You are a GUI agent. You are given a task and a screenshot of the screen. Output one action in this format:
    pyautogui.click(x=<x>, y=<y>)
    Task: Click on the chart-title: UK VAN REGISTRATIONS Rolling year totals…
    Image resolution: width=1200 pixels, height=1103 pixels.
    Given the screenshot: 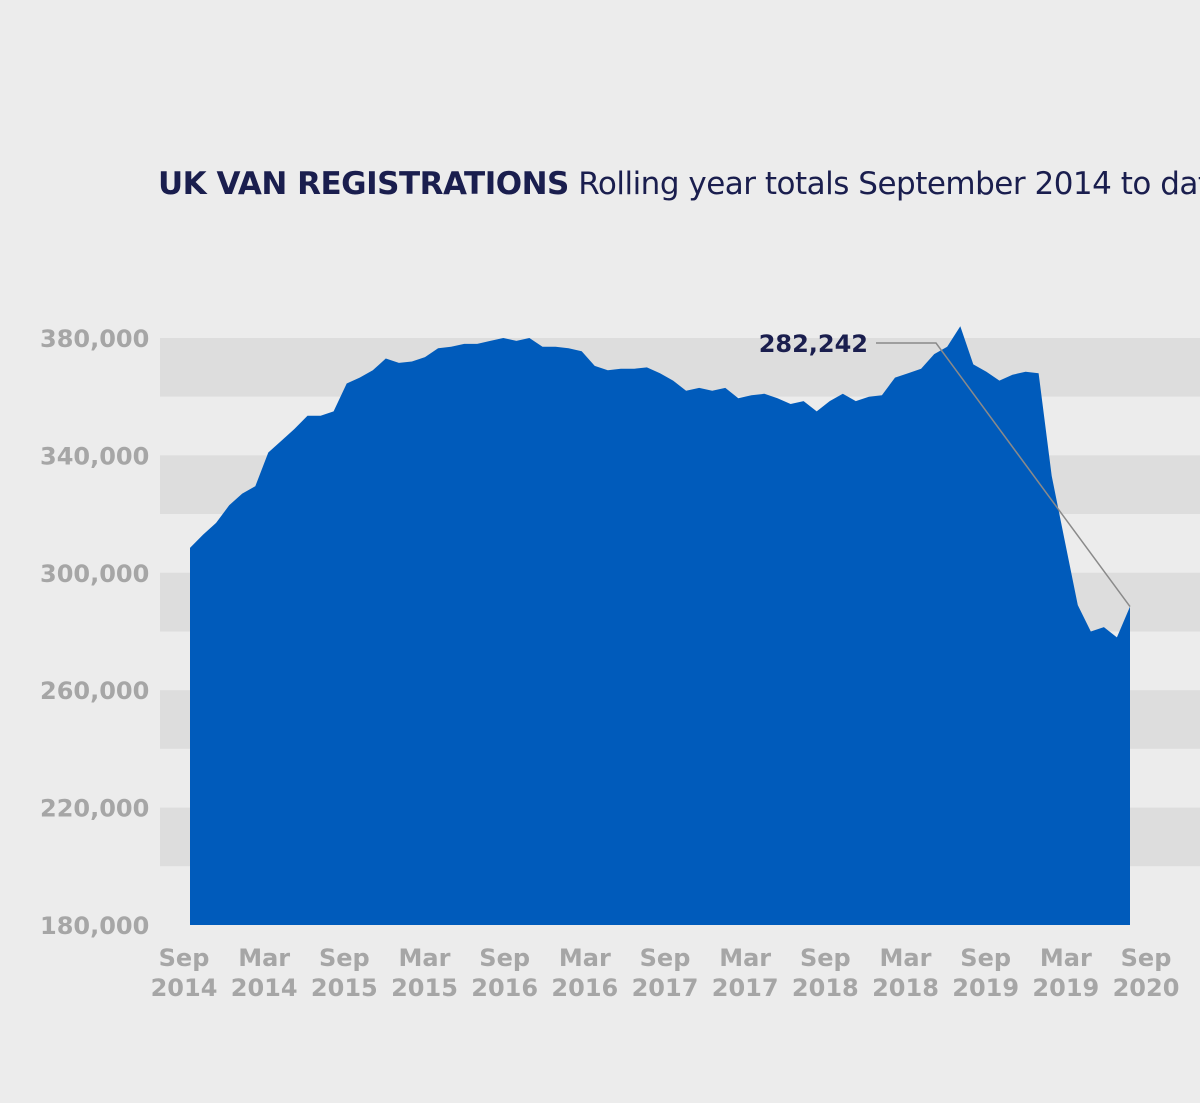 What is the action you would take?
    pyautogui.click(x=679, y=184)
    